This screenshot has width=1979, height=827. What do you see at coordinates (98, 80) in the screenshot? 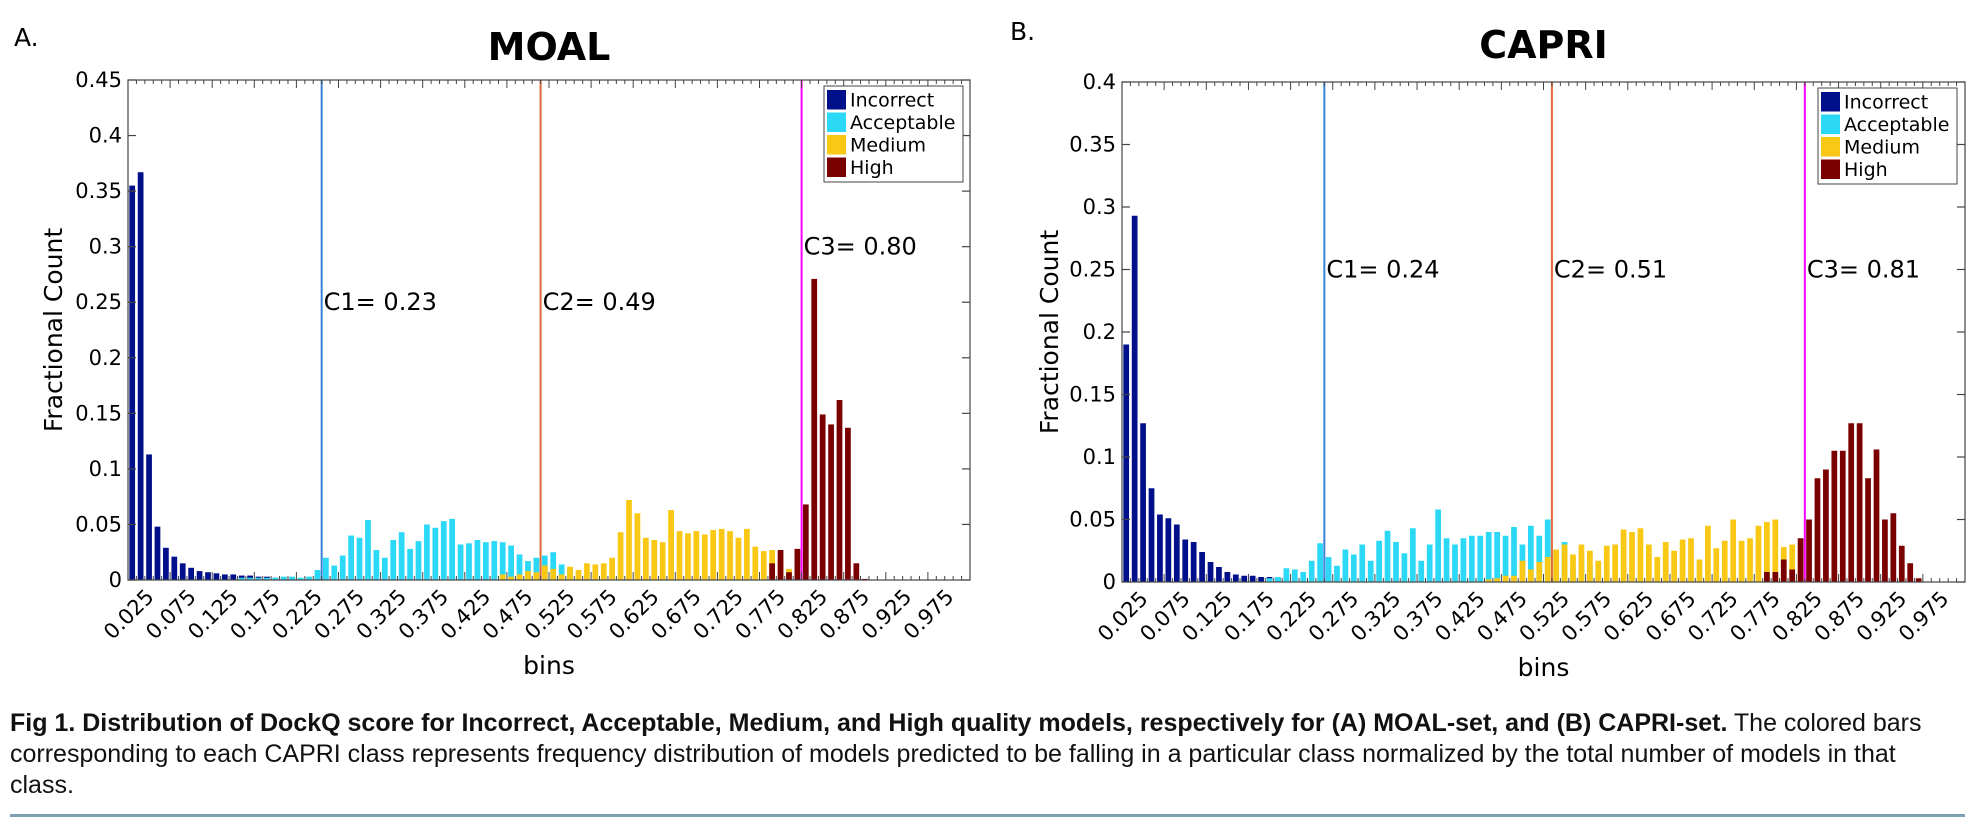
I see `y-tick-label: 0.45` at bounding box center [98, 80].